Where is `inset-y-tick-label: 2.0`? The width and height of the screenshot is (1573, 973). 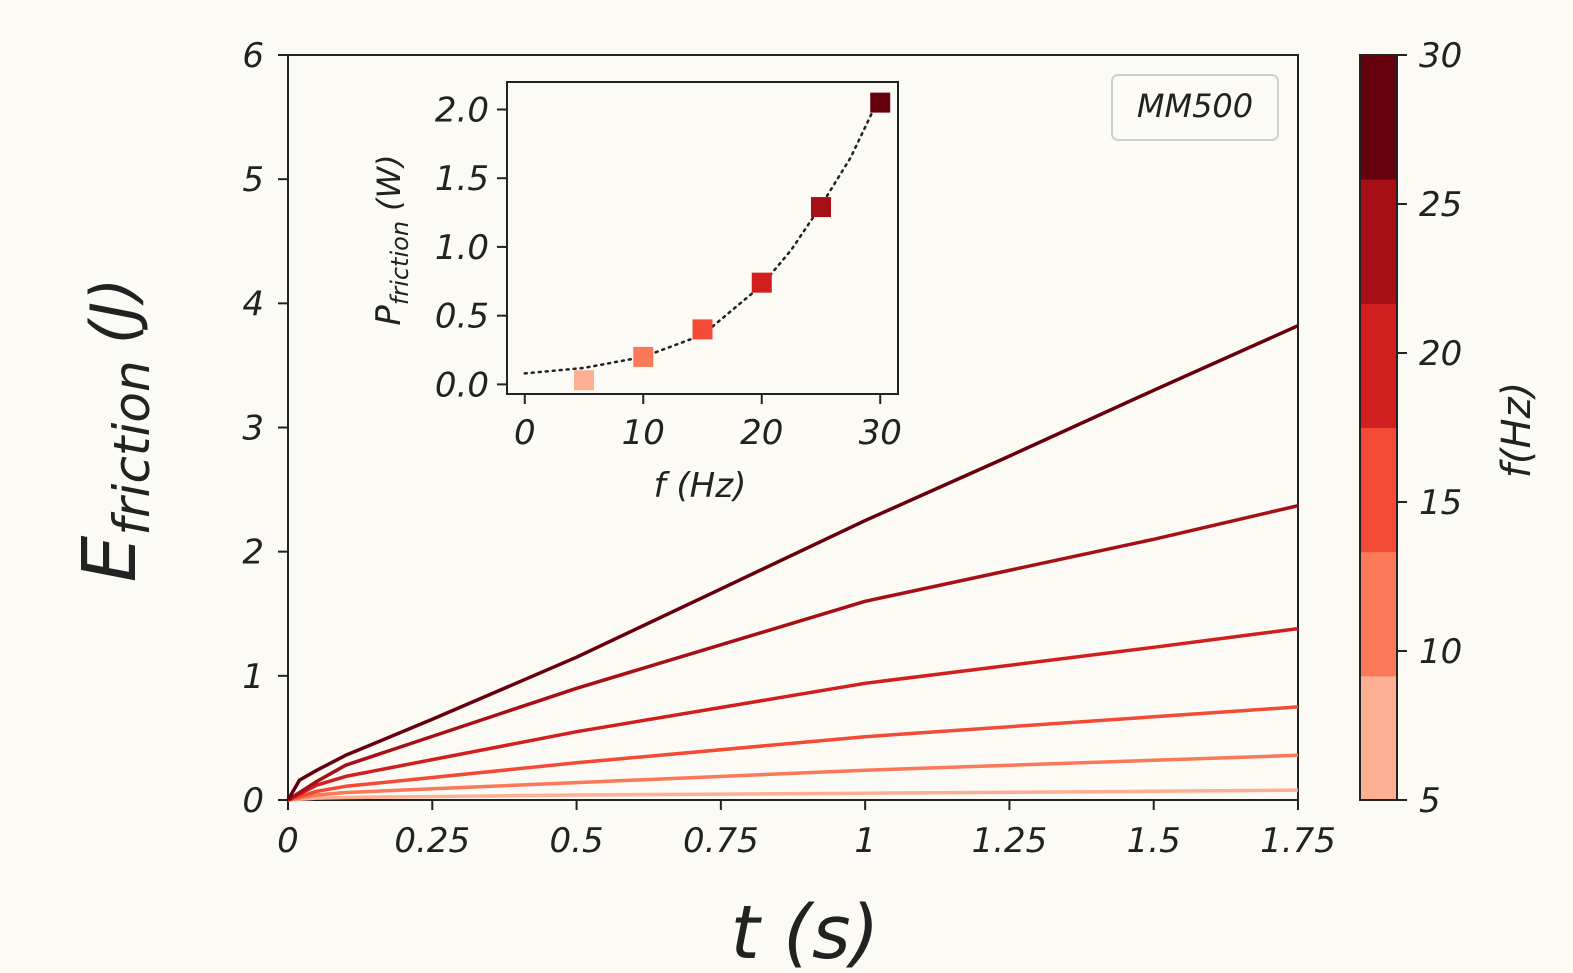
inset-y-tick-label: 2.0 is located at coordinates (462, 110).